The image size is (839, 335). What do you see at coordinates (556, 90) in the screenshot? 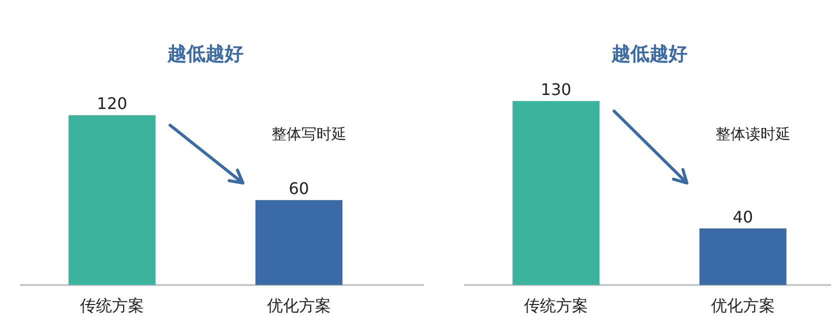
I see `data-label: 130` at bounding box center [556, 90].